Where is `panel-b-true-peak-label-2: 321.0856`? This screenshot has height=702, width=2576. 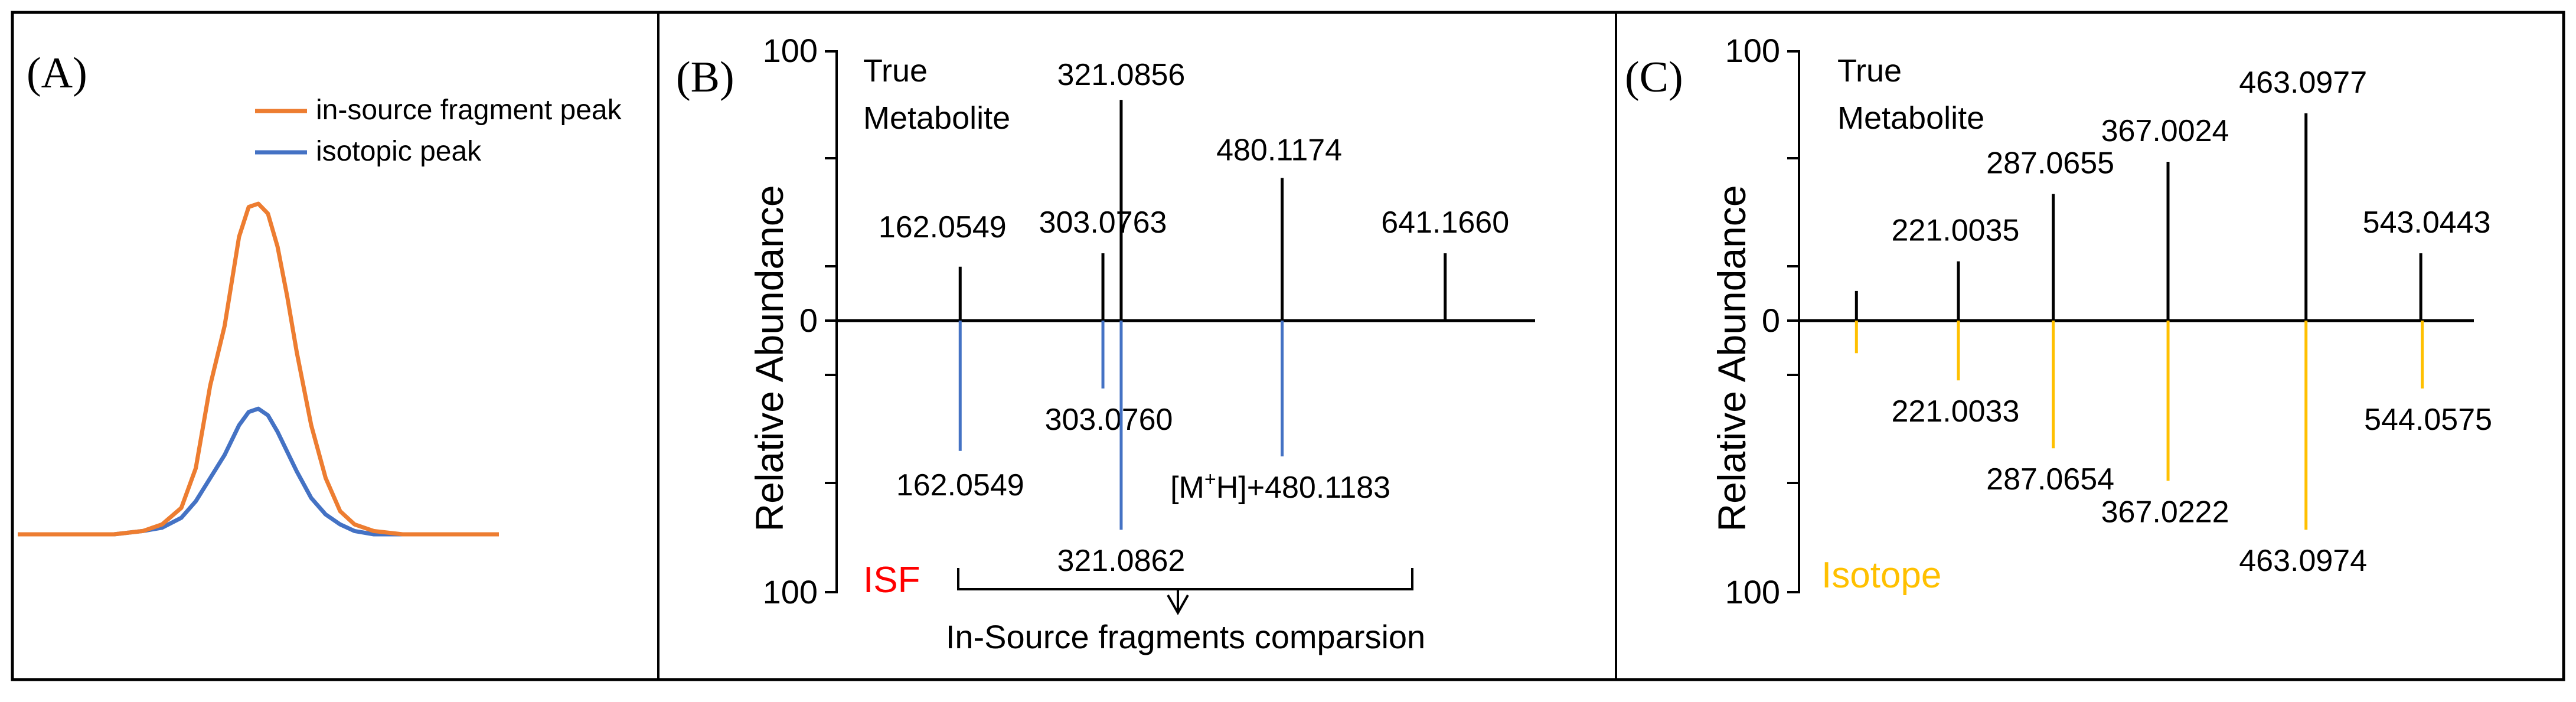
panel-b-true-peak-label-2: 321.0856 is located at coordinates (1121, 75).